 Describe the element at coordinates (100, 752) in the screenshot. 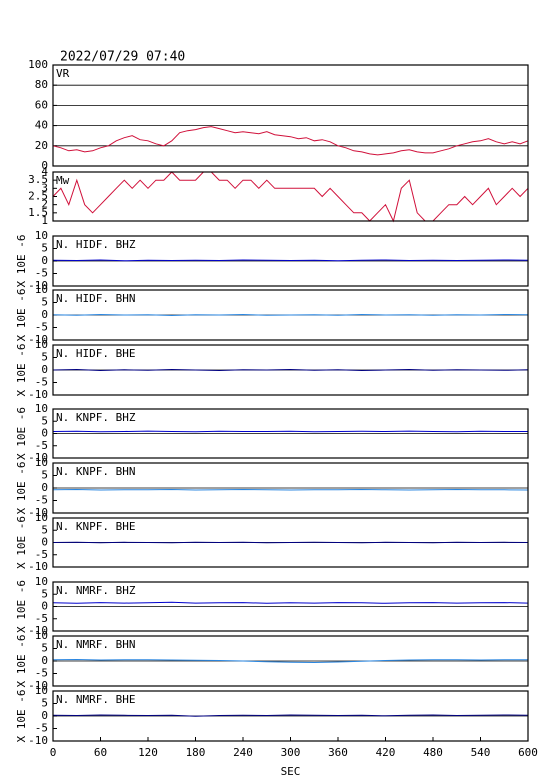

I see `x-tick-label: 60` at that location.